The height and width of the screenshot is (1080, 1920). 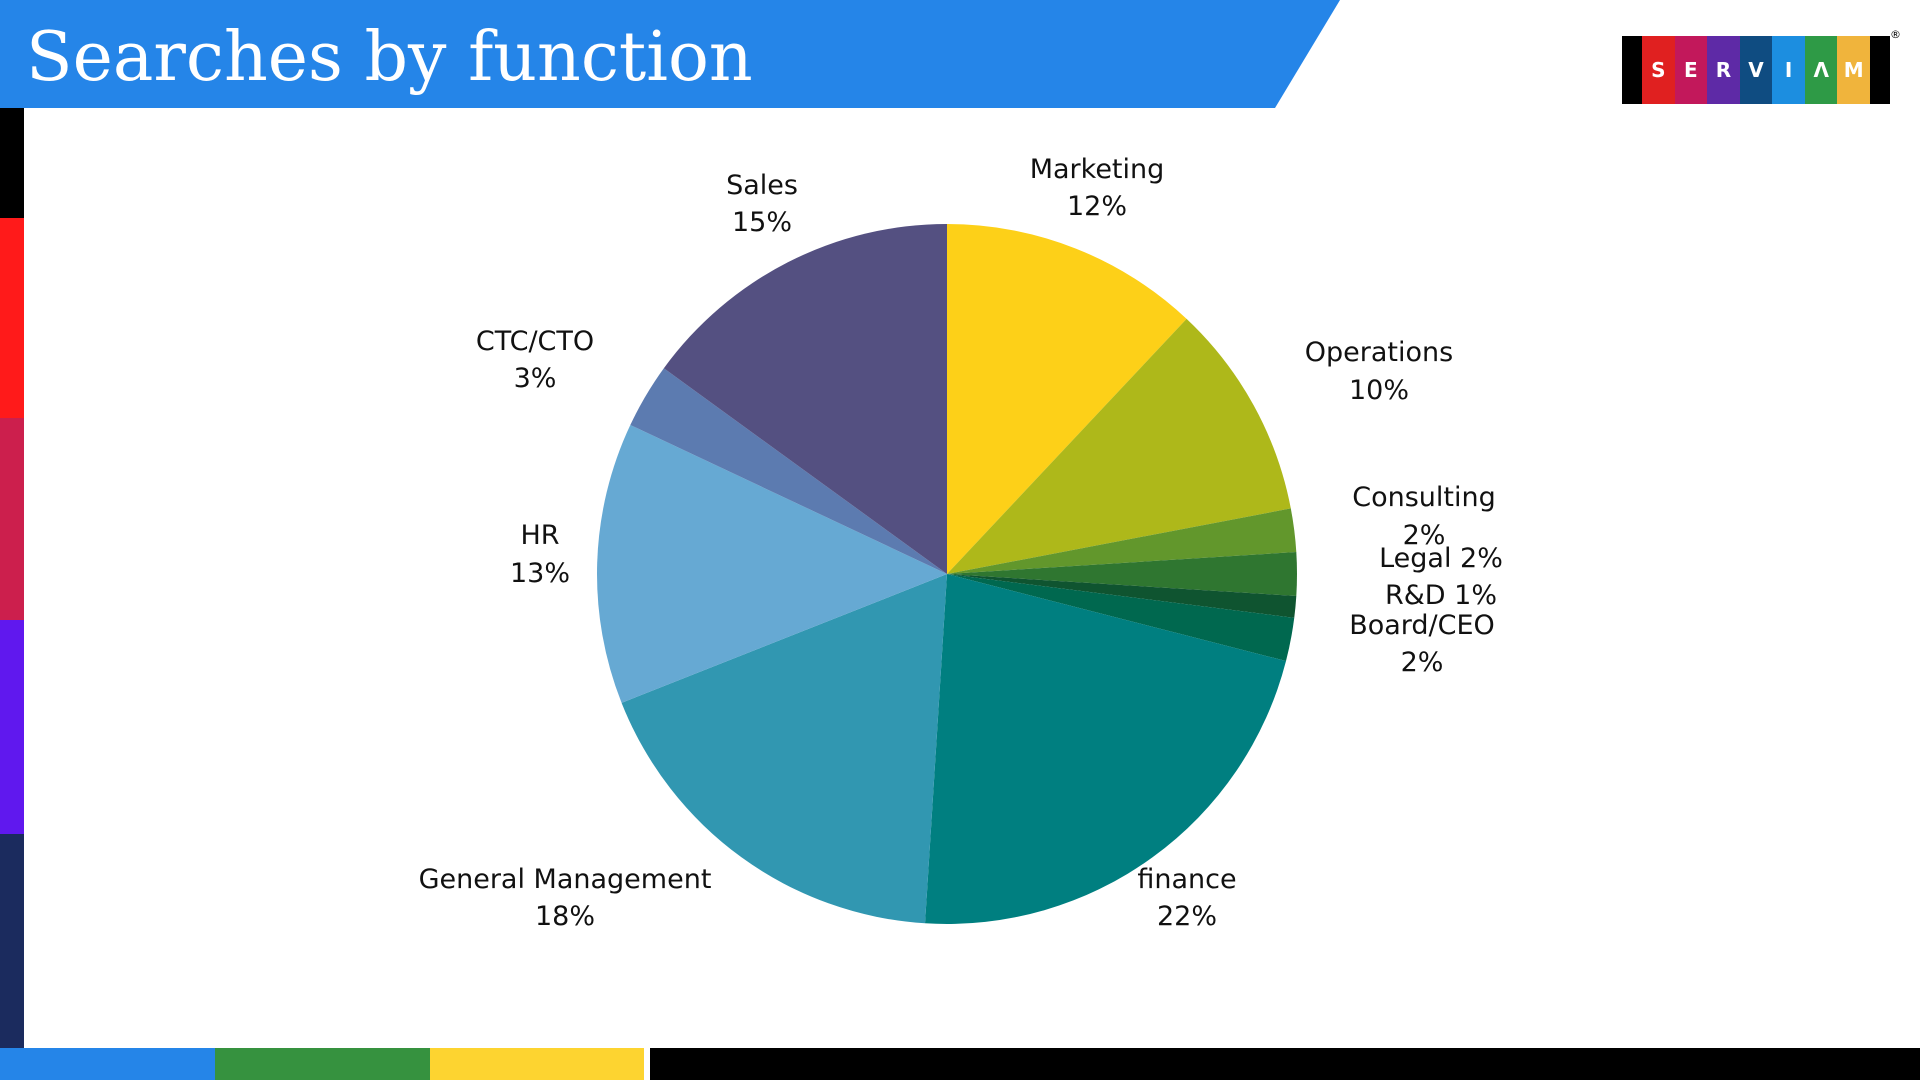 I want to click on title-banner, so click(x=670, y=54).